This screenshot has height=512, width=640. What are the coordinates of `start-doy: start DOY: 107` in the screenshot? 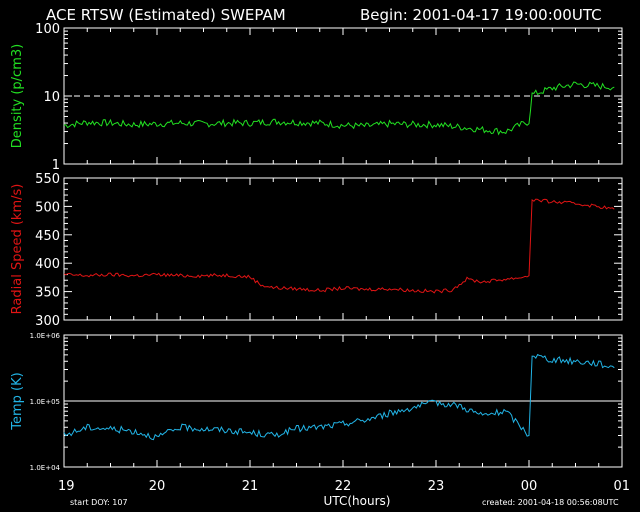 It's located at (99, 502).